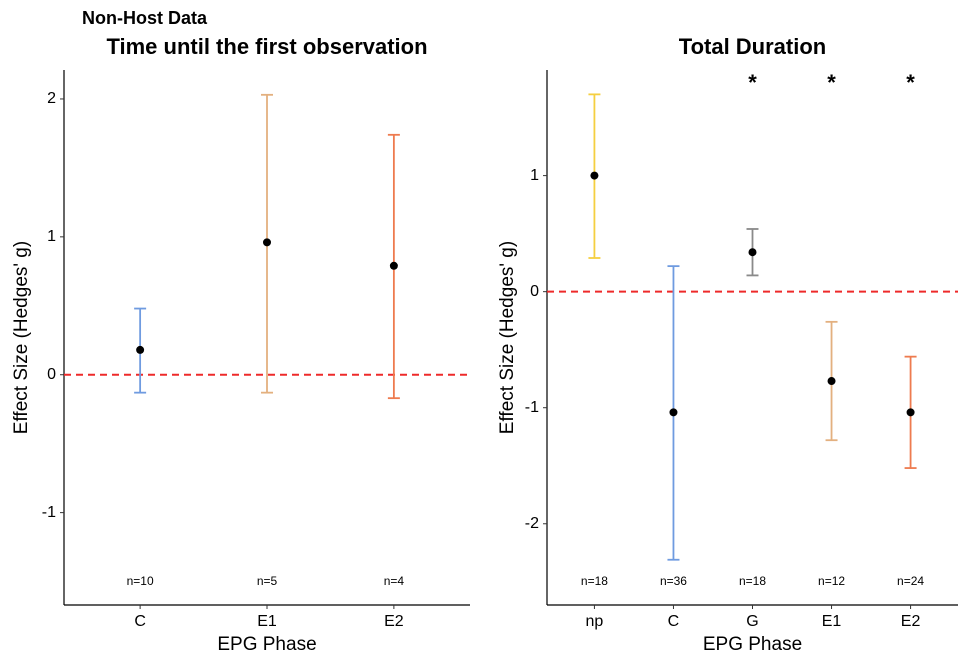  What do you see at coordinates (752, 621) in the screenshot?
I see `x-tick-label: G` at bounding box center [752, 621].